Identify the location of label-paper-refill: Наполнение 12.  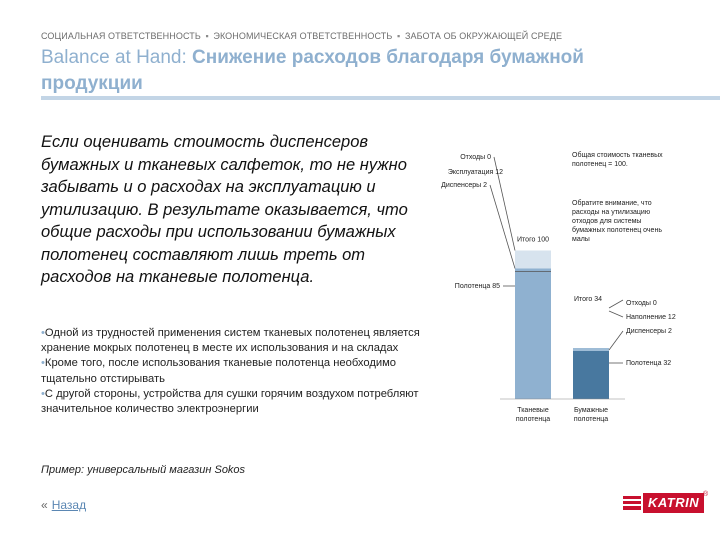
(651, 317).